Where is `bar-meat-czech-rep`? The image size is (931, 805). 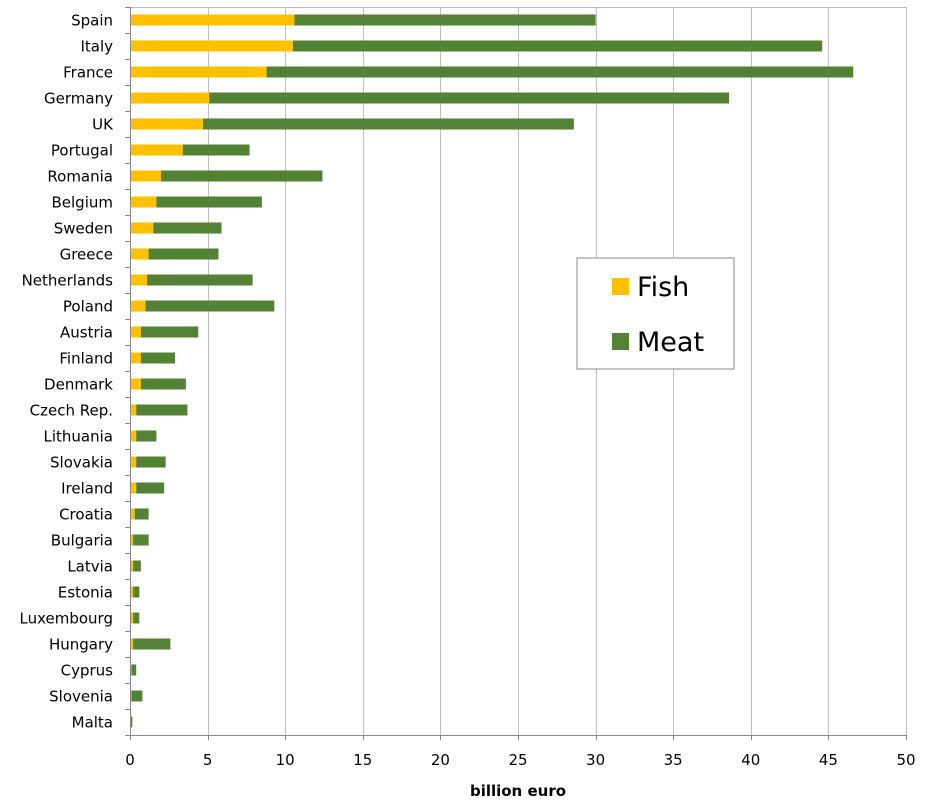 bar-meat-czech-rep is located at coordinates (162, 410).